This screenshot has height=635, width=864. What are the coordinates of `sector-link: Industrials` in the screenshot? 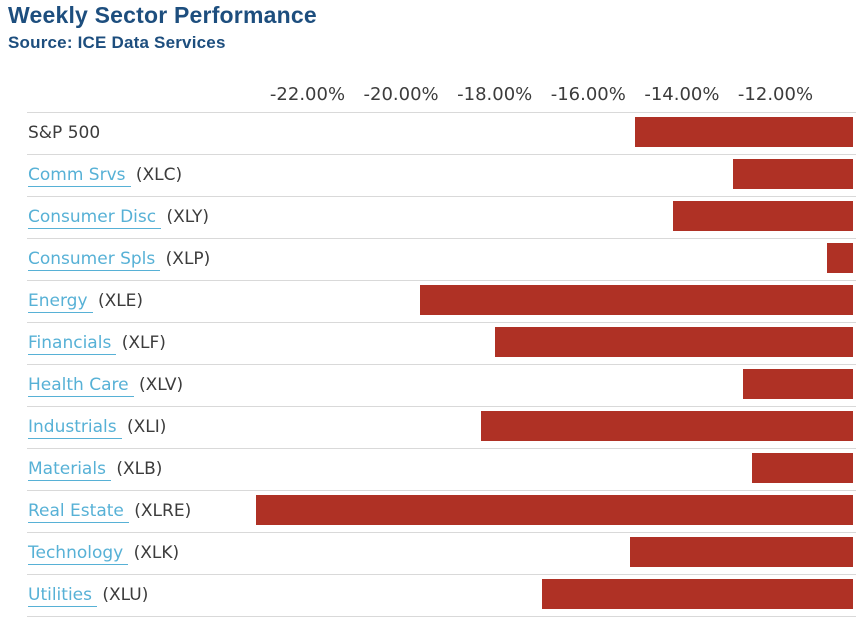 It's located at (75, 428).